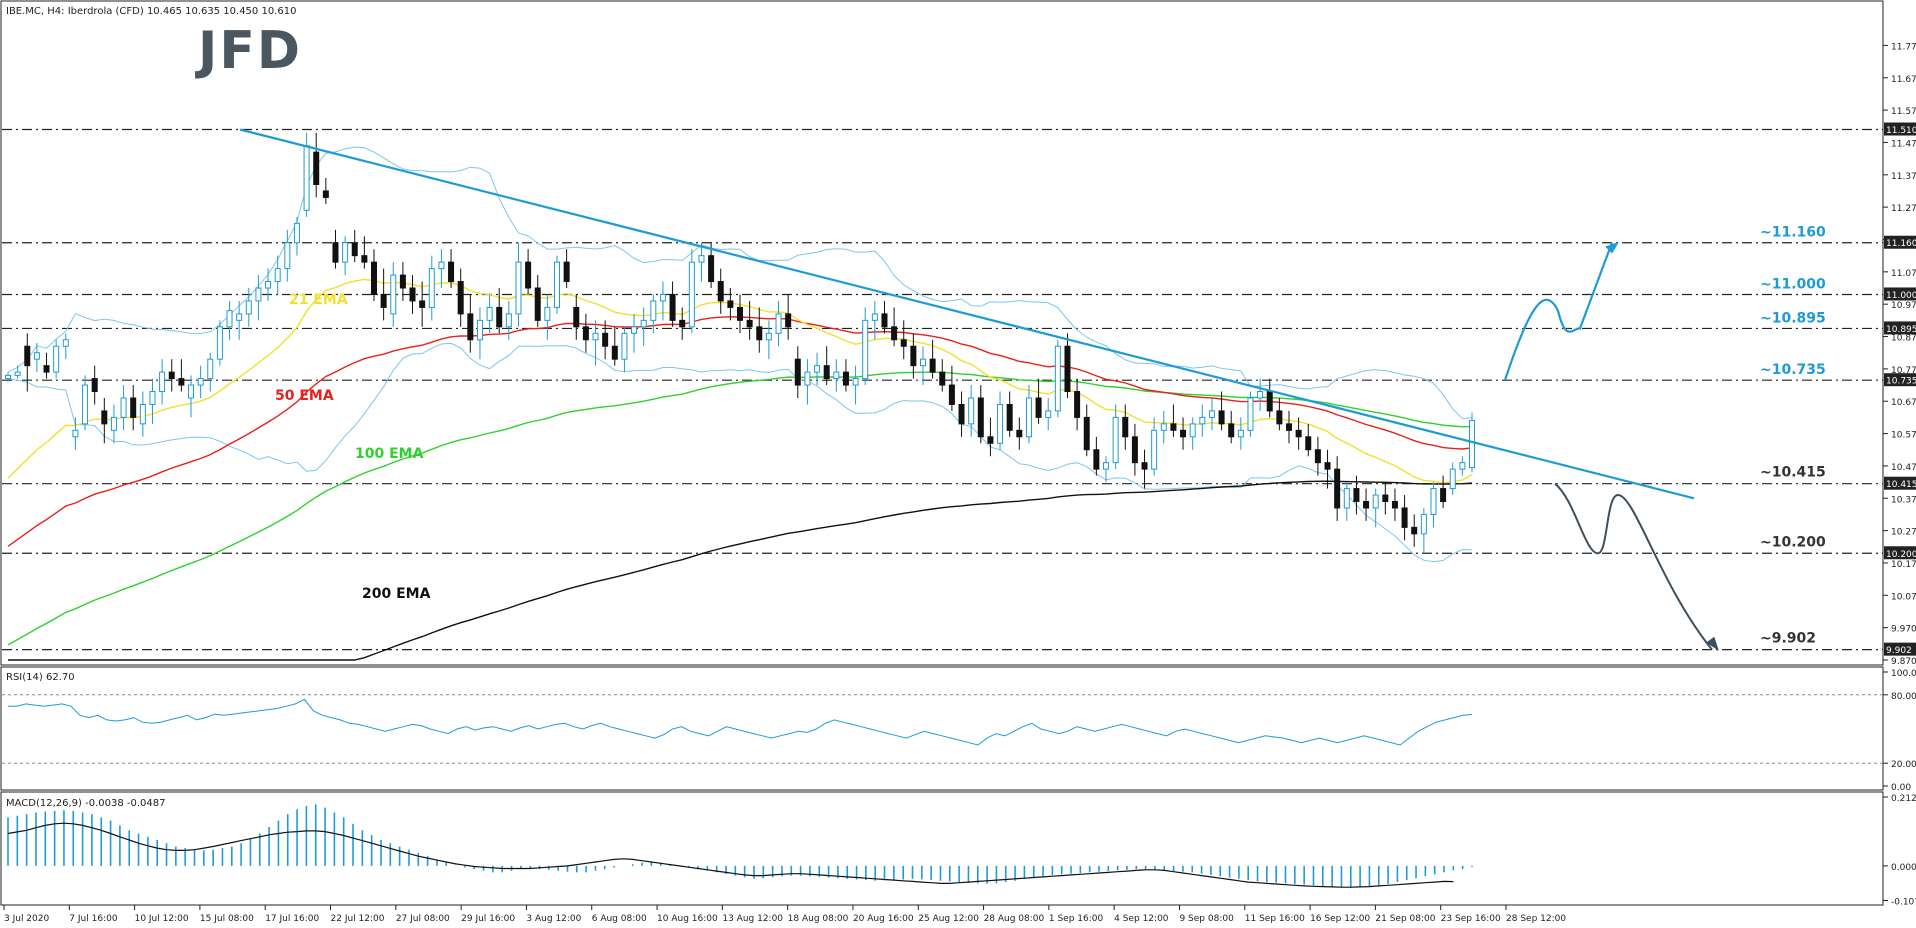  I want to click on time-tick-label: 3 Jul 2020, so click(26, 919).